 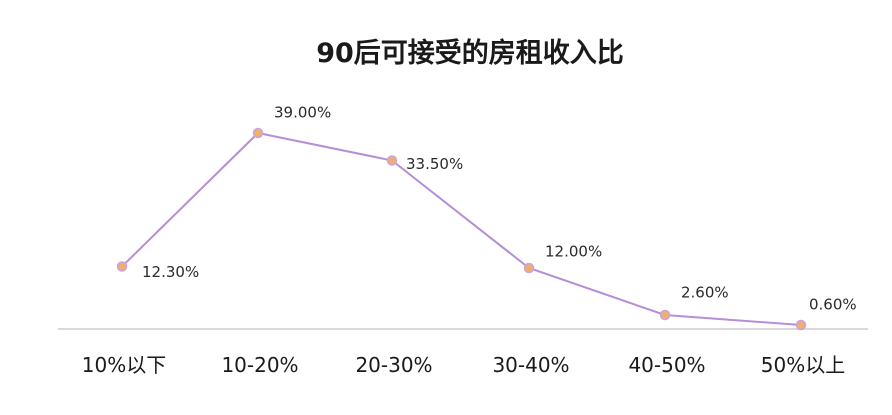 I want to click on data-label: 0.60%, so click(x=833, y=305).